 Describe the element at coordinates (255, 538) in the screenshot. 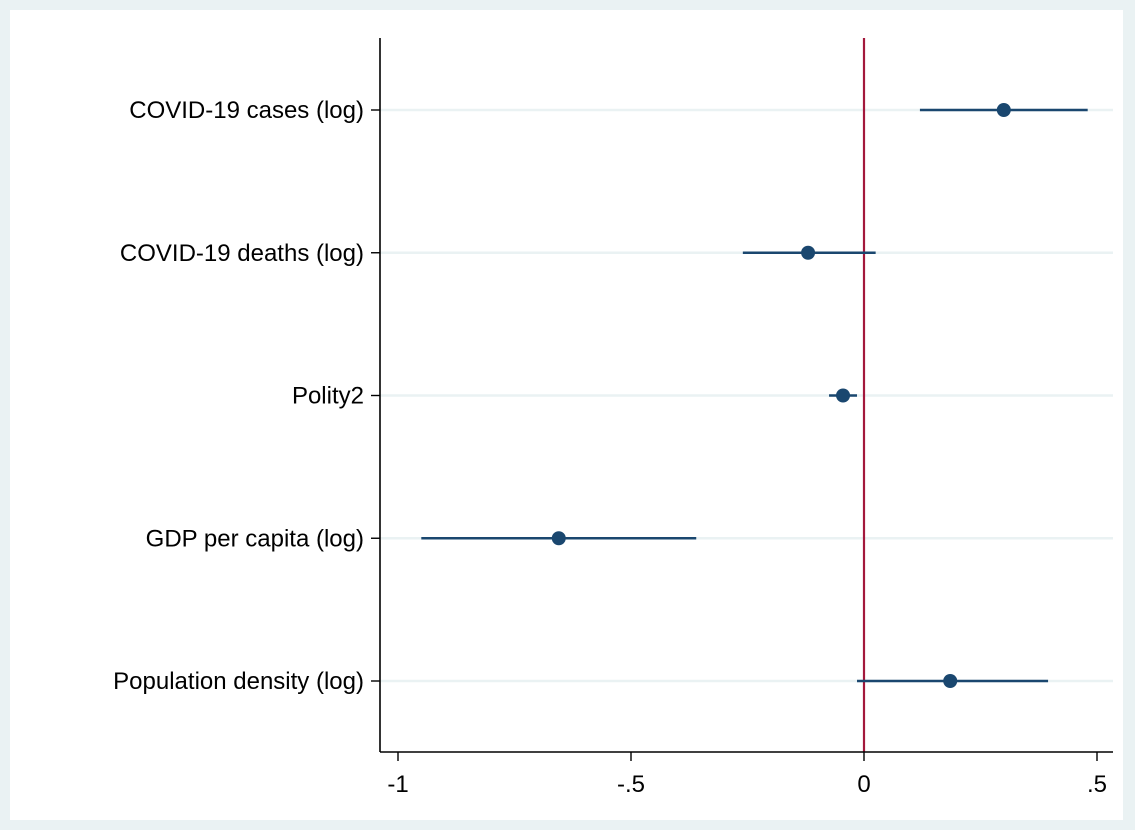

I see `y-tick-label: GDP per capita (log)` at that location.